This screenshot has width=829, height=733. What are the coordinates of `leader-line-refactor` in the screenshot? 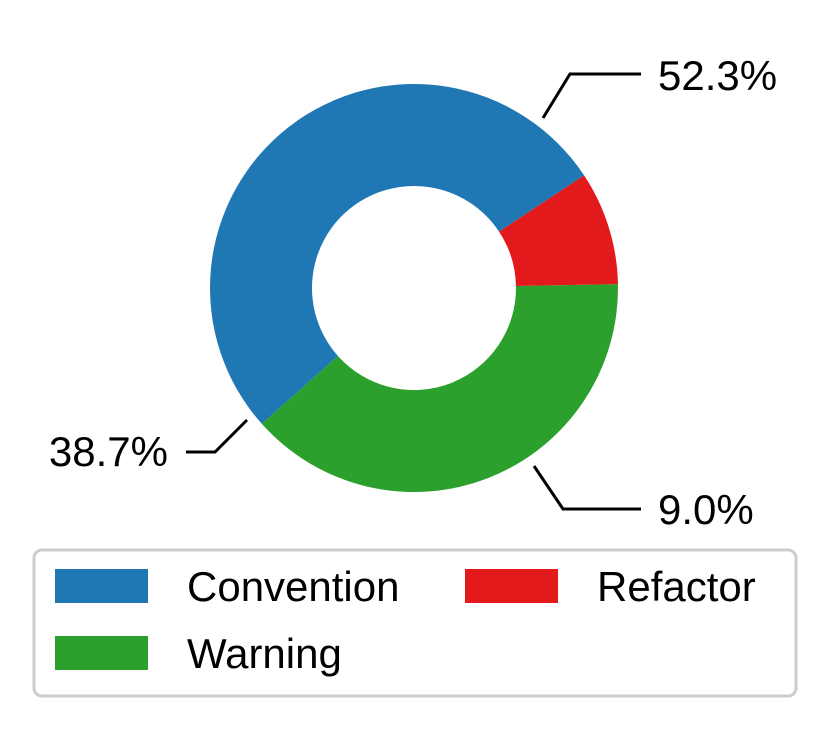 It's located at (586, 488).